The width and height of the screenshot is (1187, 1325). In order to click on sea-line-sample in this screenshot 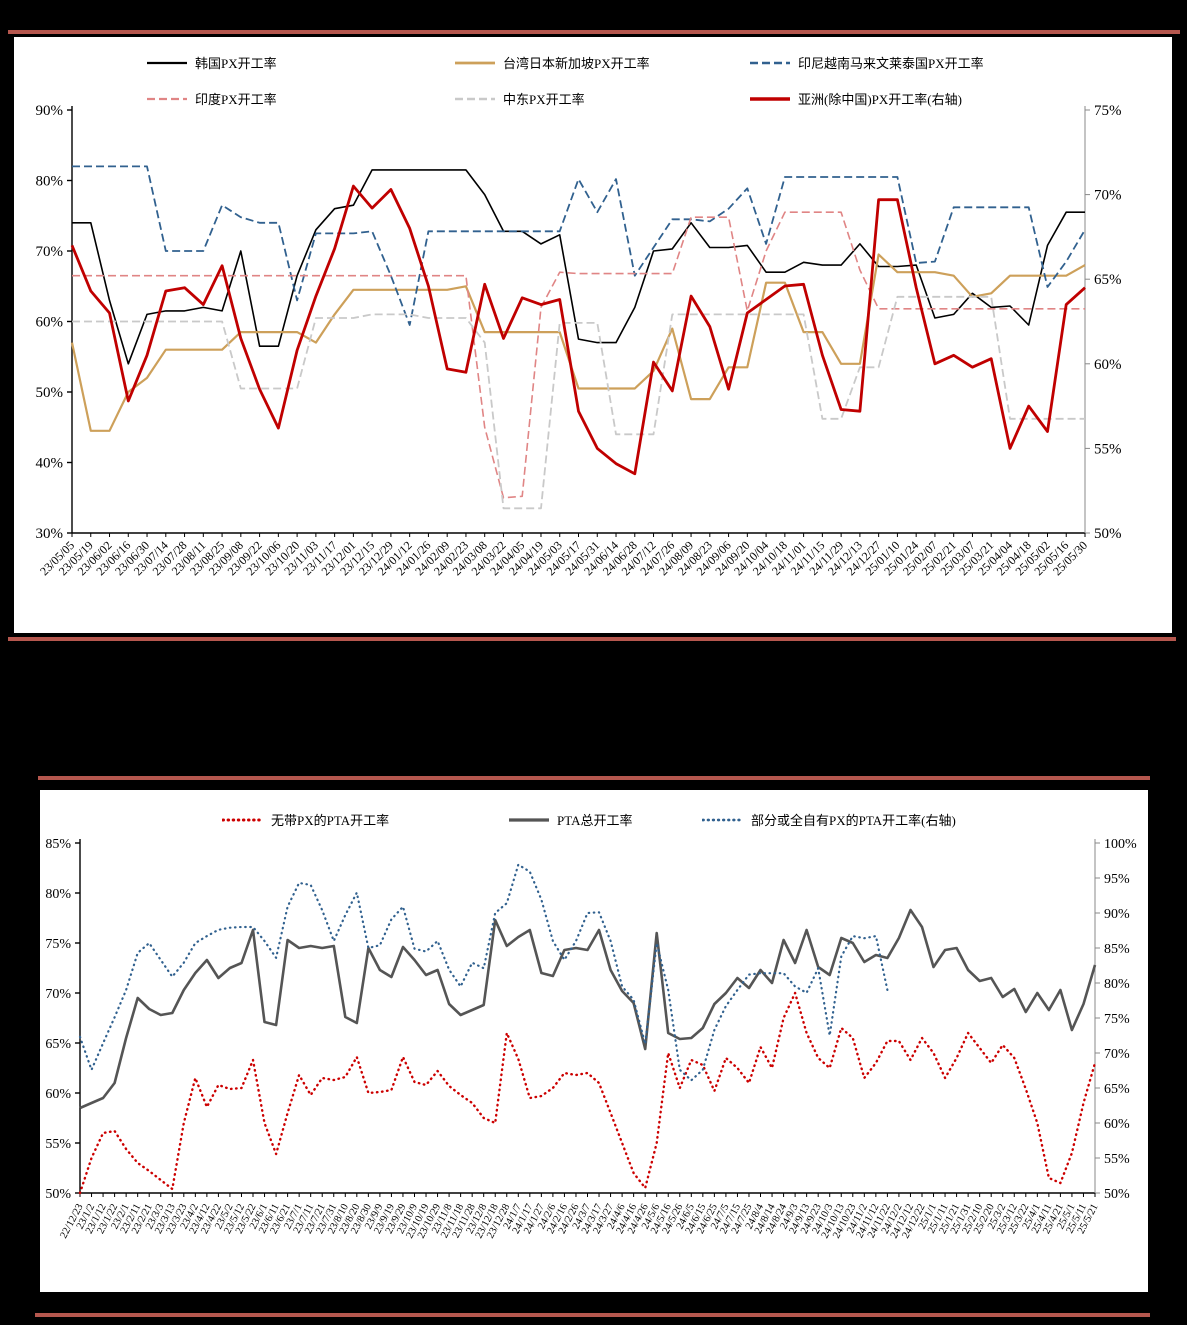, I will do `click(770, 63)`.